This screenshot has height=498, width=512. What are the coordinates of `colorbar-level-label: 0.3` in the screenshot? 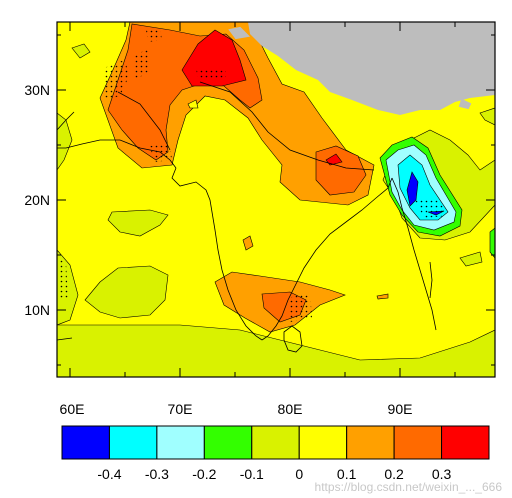 It's located at (442, 474).